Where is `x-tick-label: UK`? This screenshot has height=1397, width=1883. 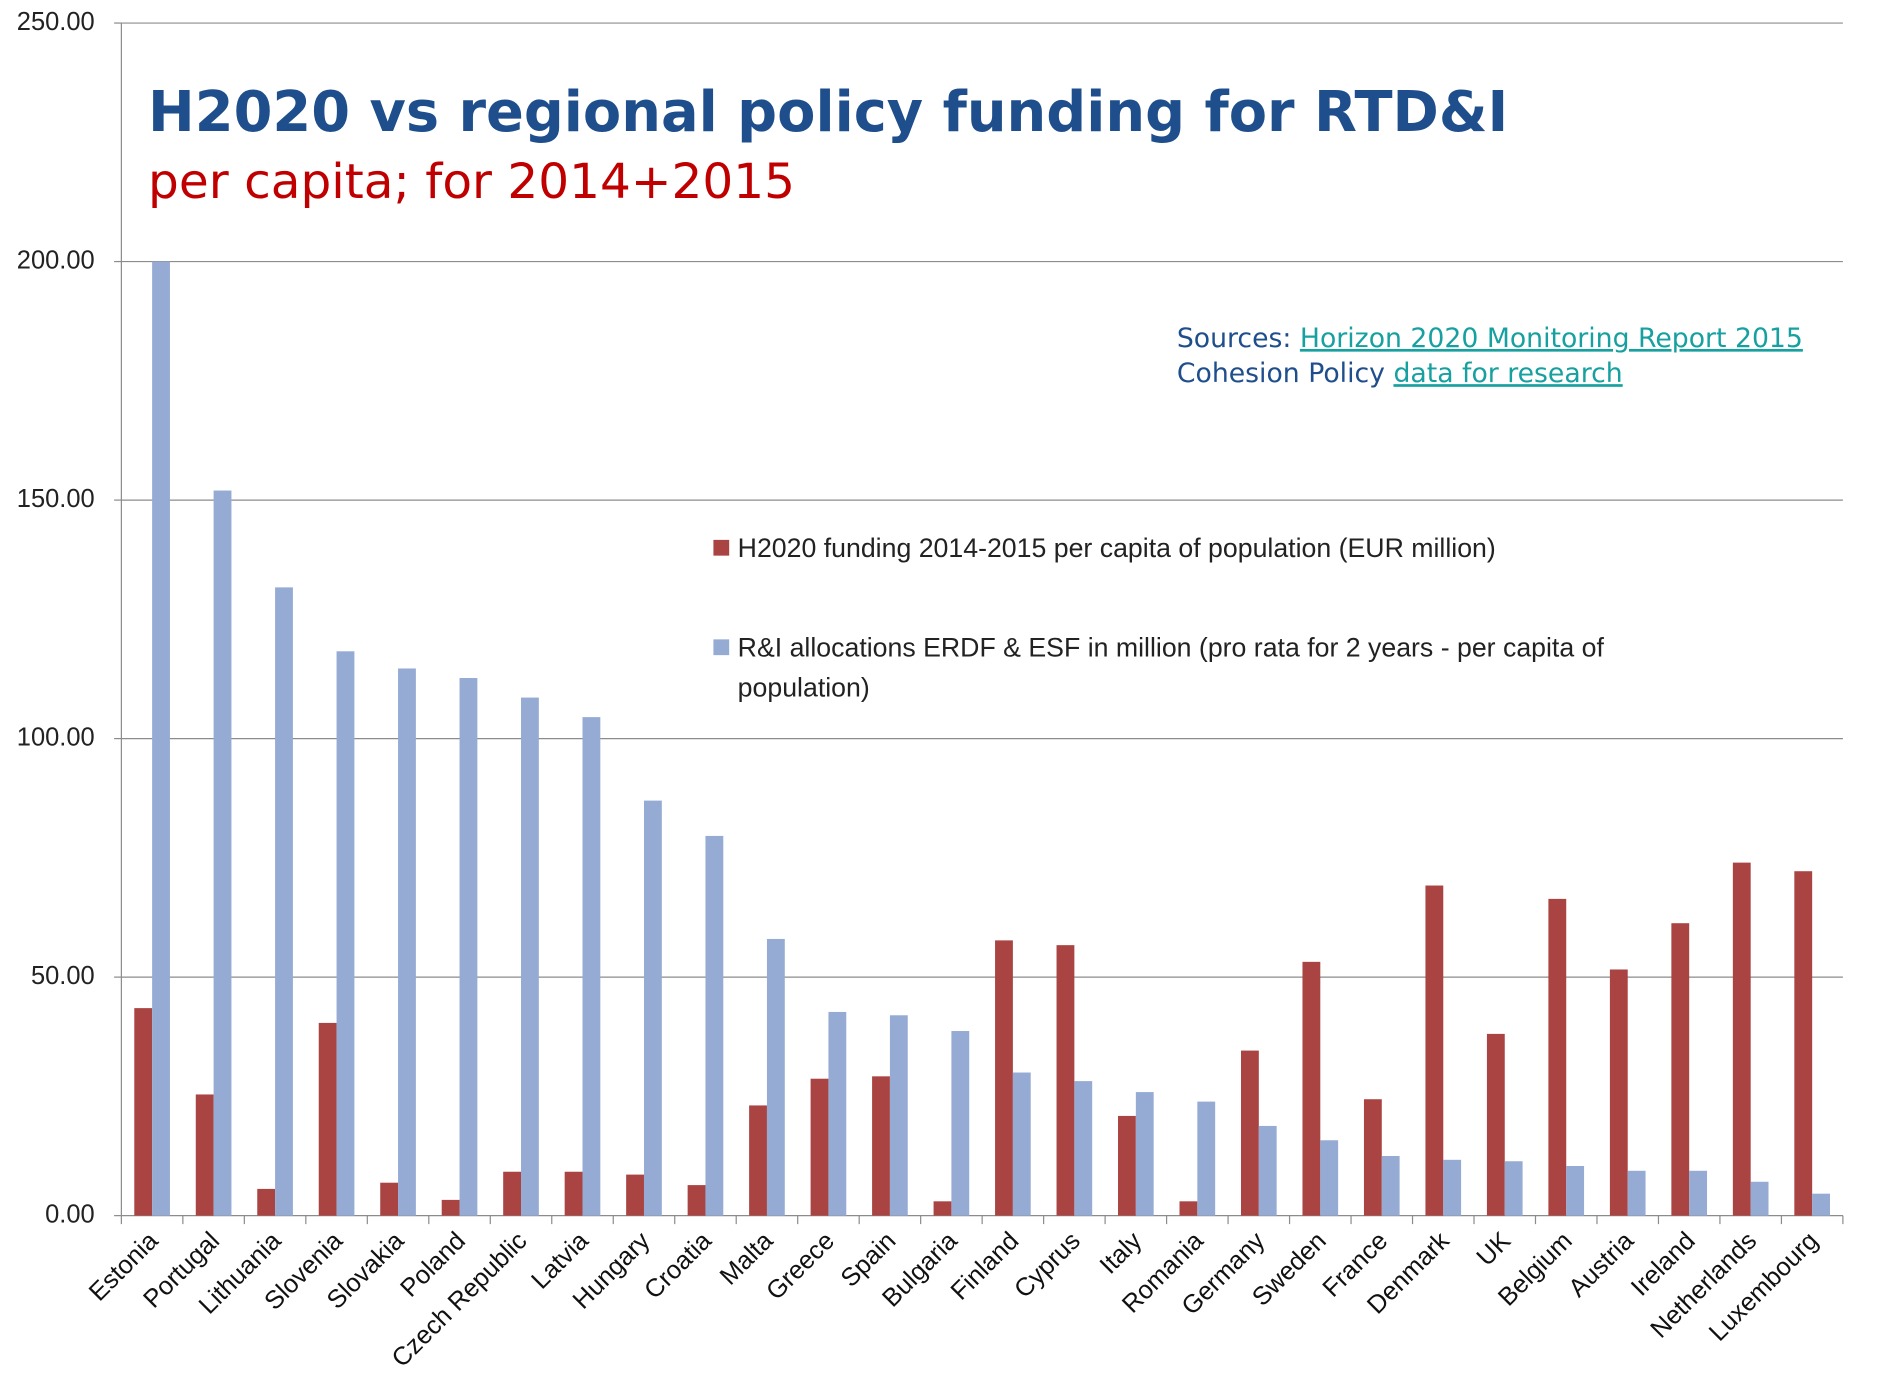 x-tick-label: UK is located at coordinates (1493, 1249).